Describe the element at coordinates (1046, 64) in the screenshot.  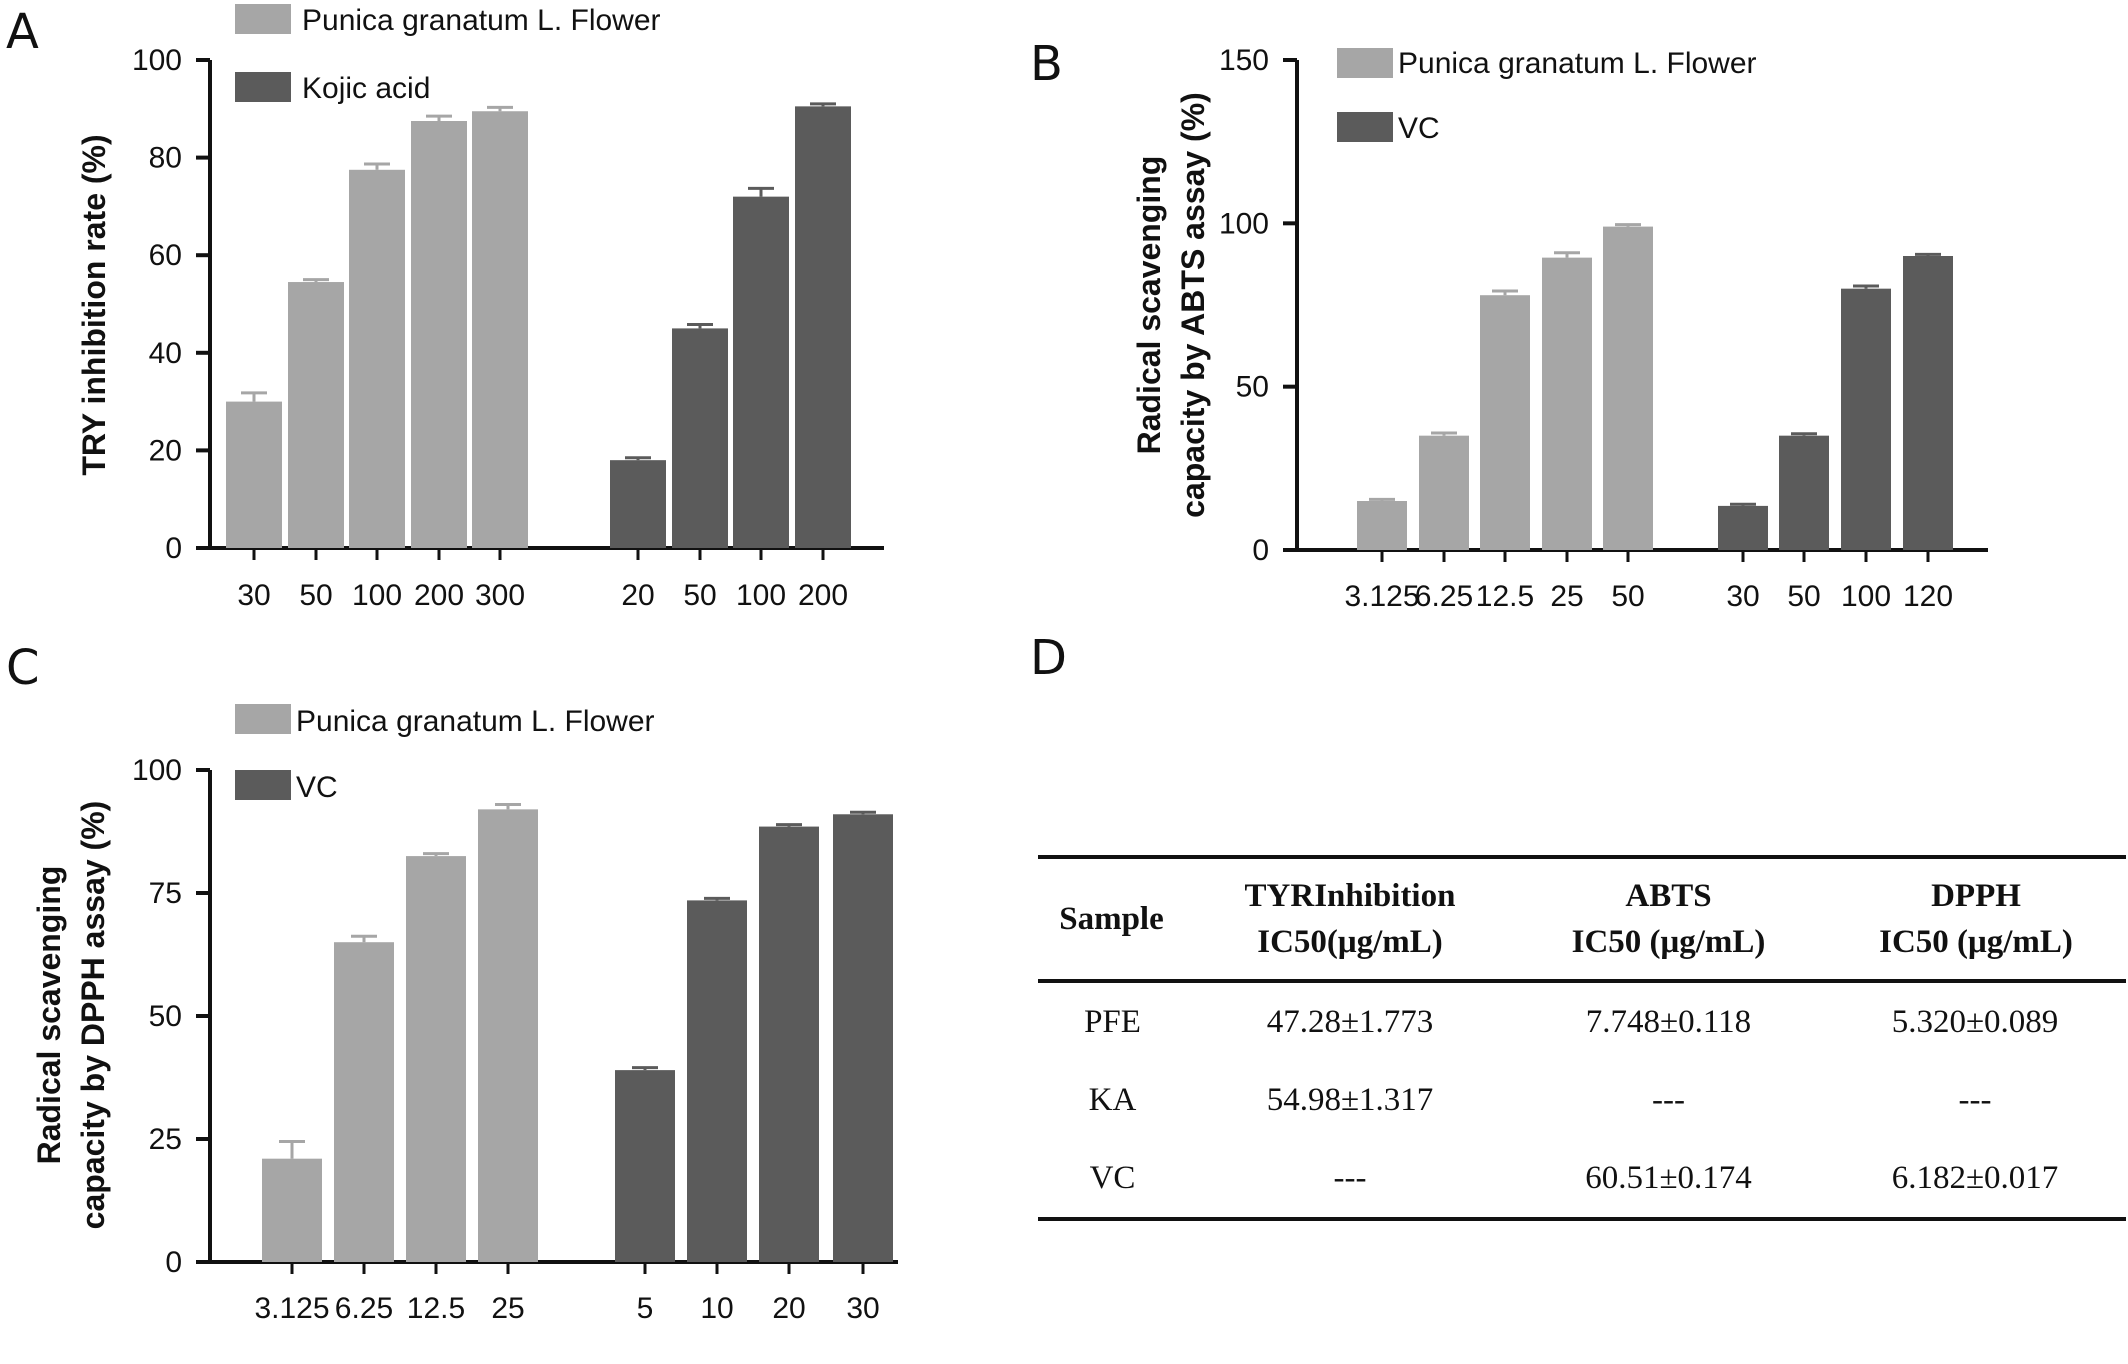
I see `panel-label-b: B` at that location.